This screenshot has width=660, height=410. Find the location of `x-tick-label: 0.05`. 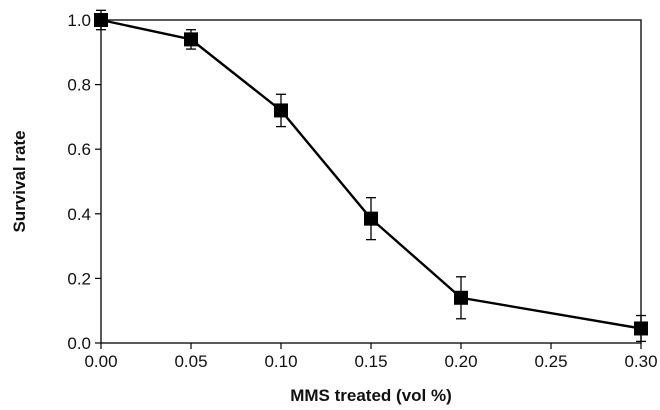

x-tick-label: 0.05 is located at coordinates (190, 361).